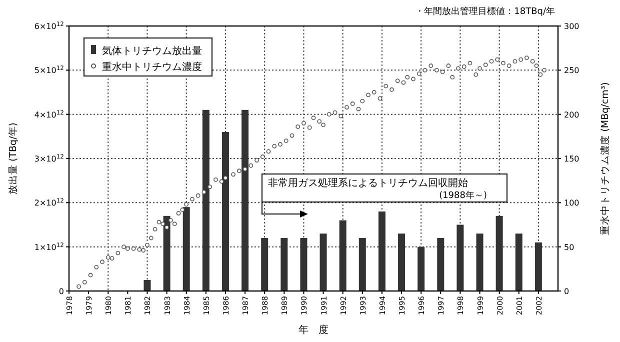 This screenshot has width=620, height=342. Describe the element at coordinates (572, 26) in the screenshot. I see `y2-tick-label: 300` at that location.